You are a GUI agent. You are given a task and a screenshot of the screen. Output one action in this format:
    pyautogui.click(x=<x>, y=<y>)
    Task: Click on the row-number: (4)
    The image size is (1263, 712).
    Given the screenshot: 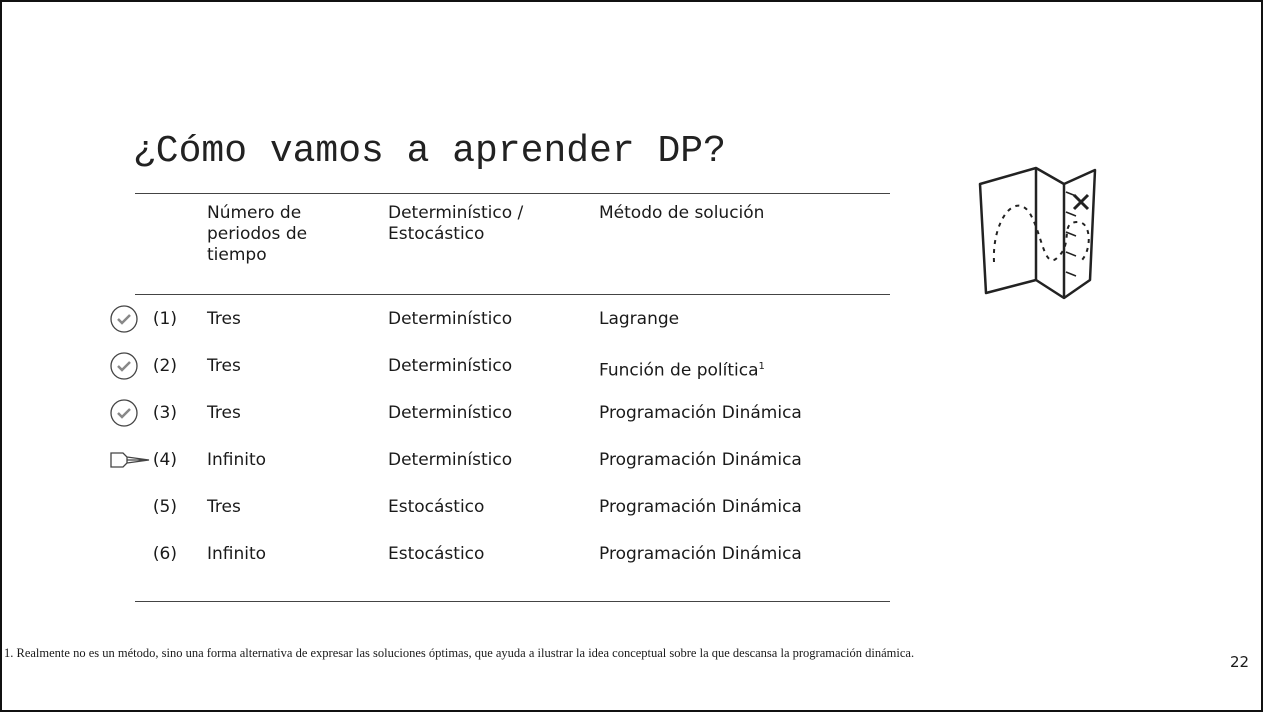 What is the action you would take?
    pyautogui.click(x=164, y=460)
    